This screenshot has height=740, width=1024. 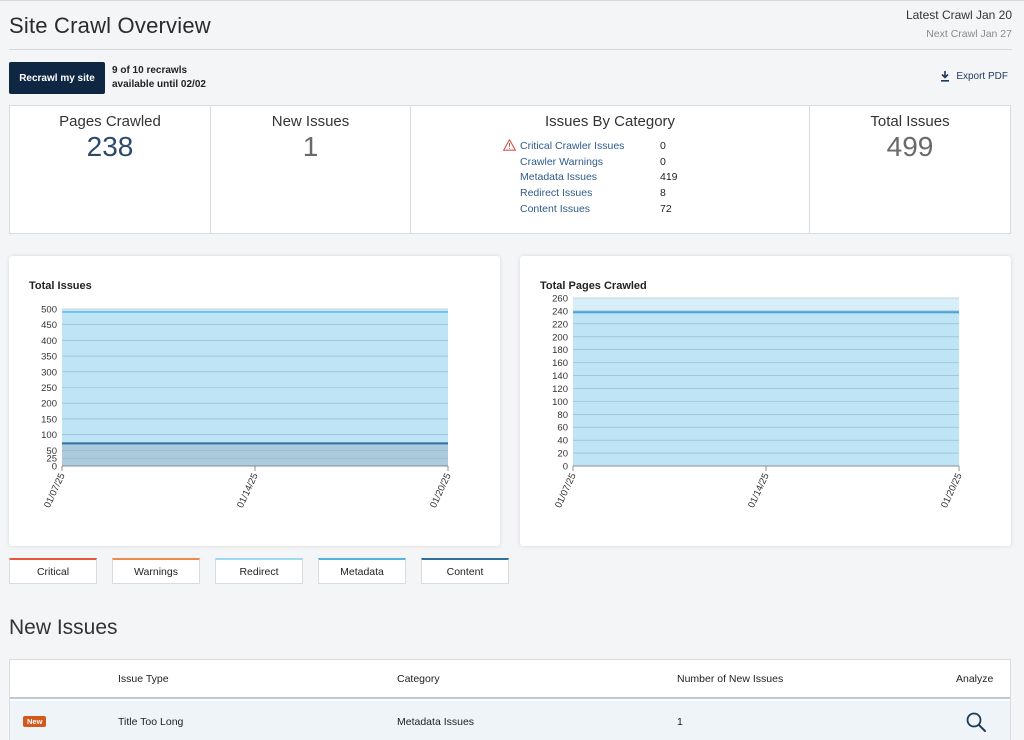 I want to click on category-row: Critical Crawler Issues 0, so click(x=601, y=146).